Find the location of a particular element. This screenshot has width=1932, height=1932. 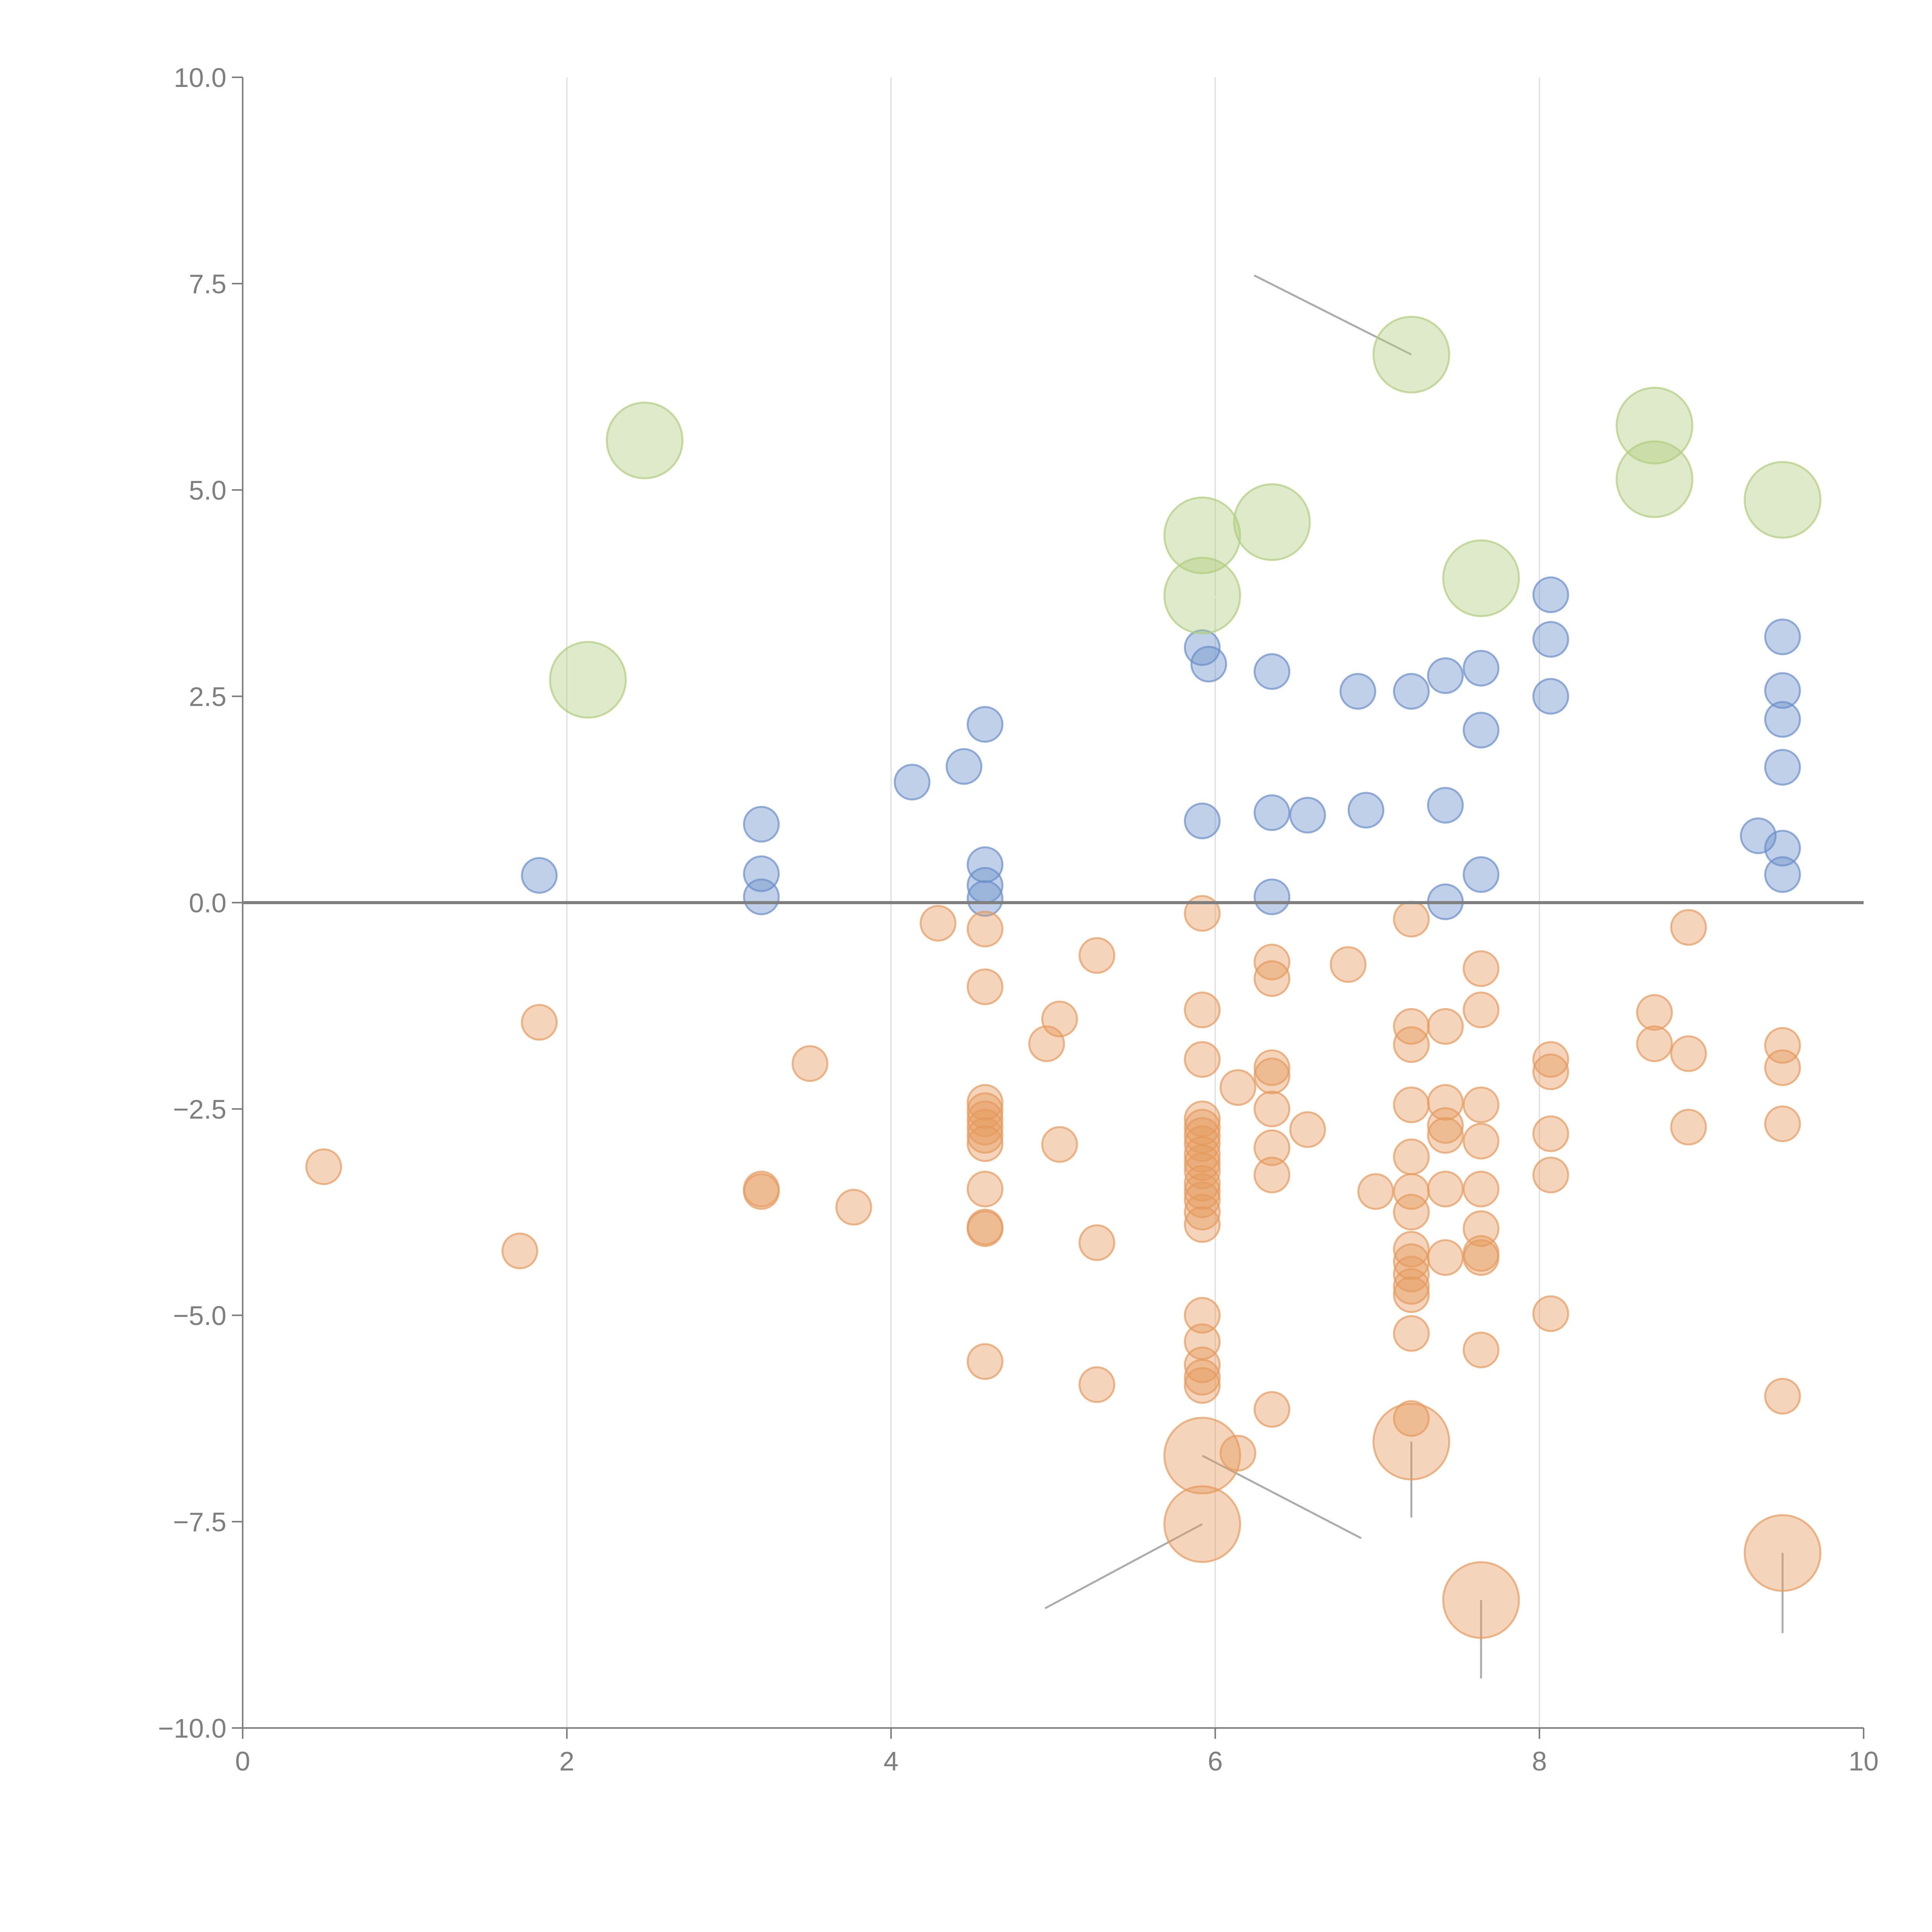

y-tick-label: 2.5 is located at coordinates (207, 697).